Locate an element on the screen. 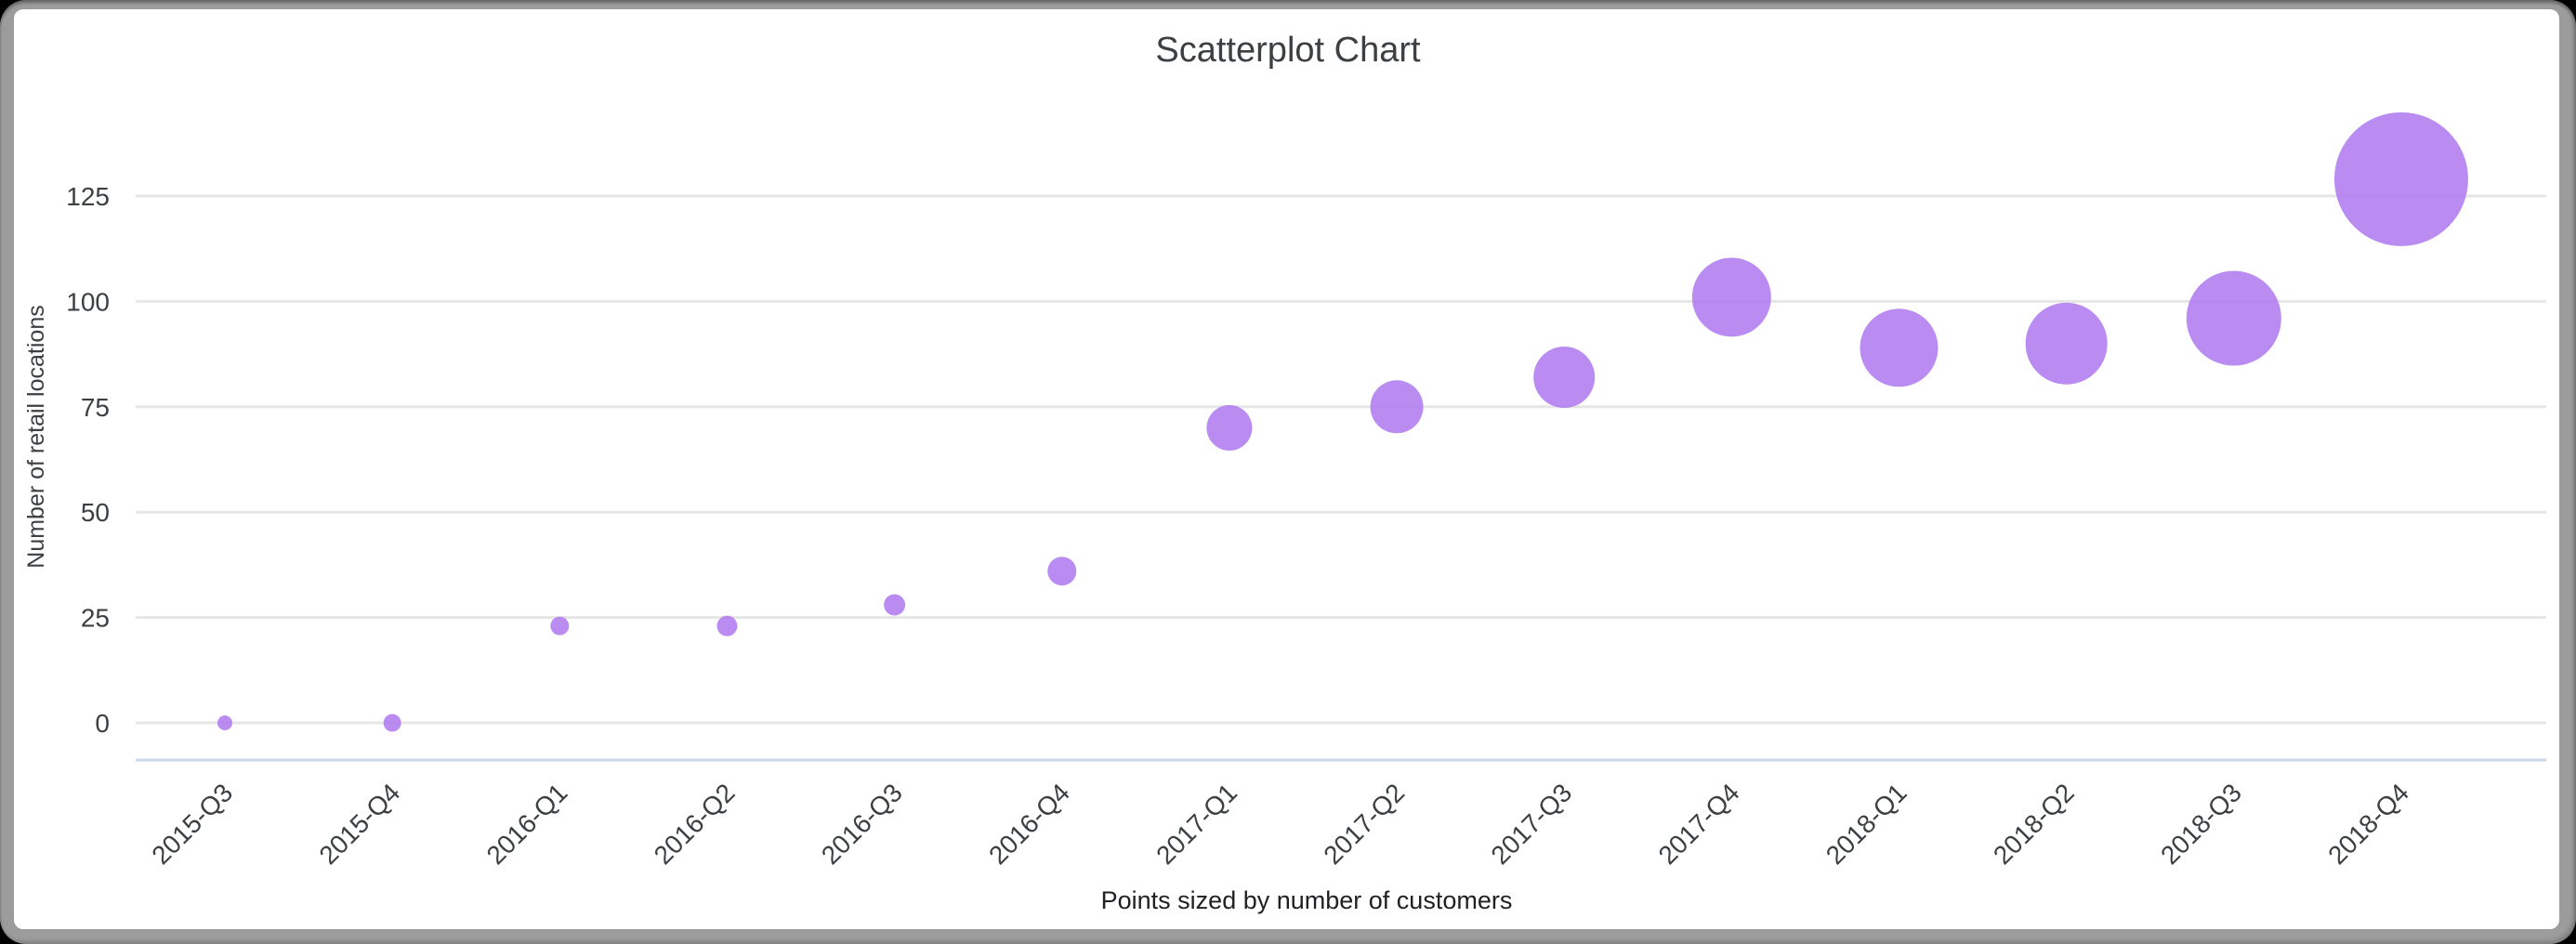 This screenshot has width=2576, height=944. y-tick-label: 50 is located at coordinates (95, 512).